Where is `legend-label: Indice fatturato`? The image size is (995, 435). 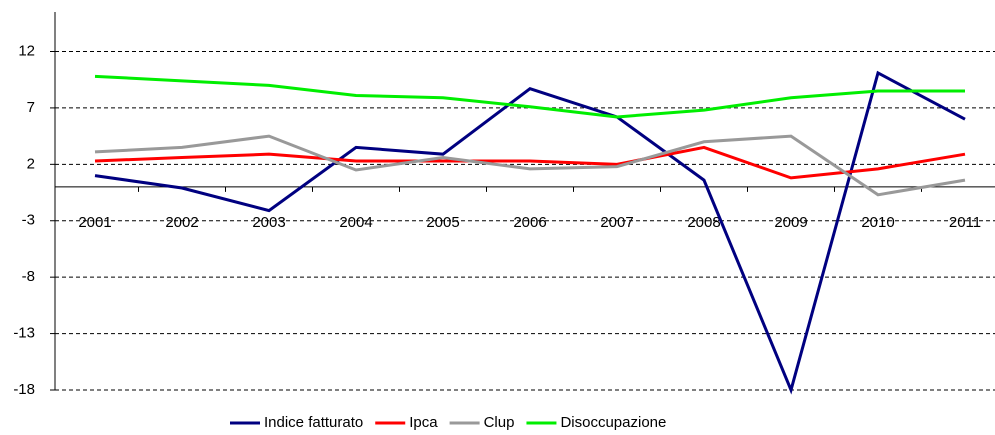 legend-label: Indice fatturato is located at coordinates (313, 422).